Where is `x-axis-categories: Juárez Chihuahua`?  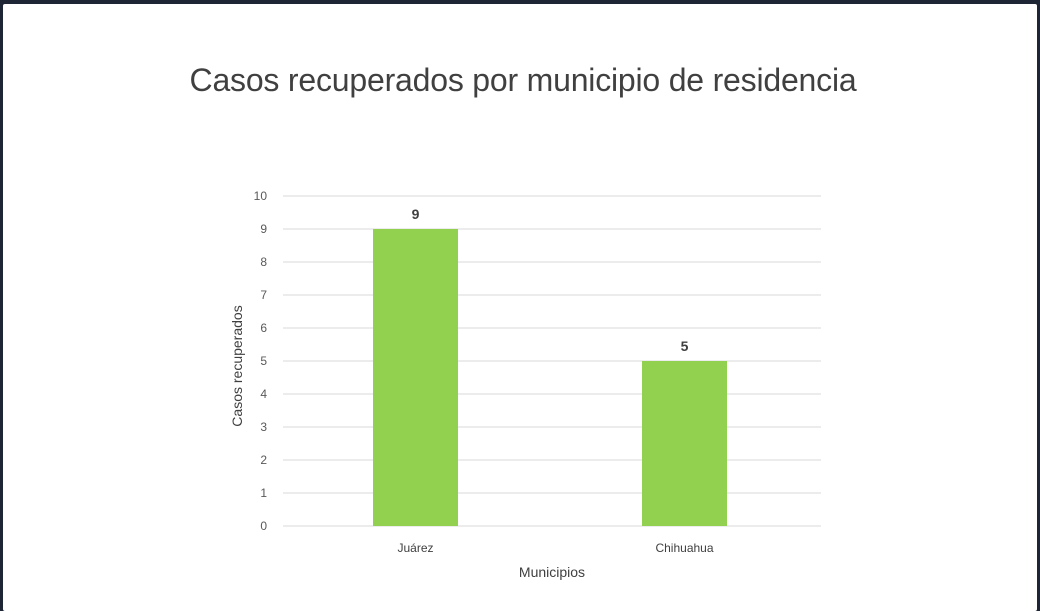
x-axis-categories: Juárez Chihuahua is located at coordinates (555, 548).